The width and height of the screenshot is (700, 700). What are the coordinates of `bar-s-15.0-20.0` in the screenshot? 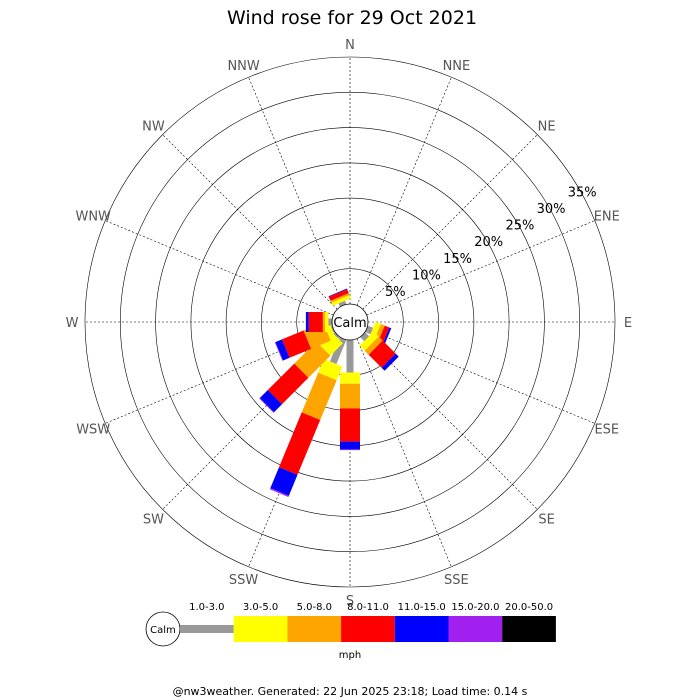 It's located at (350, 450).